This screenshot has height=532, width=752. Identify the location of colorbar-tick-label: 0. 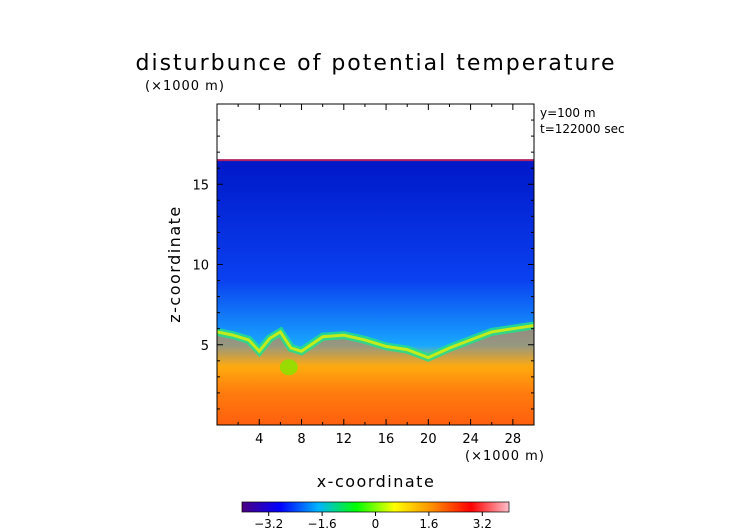
(376, 524).